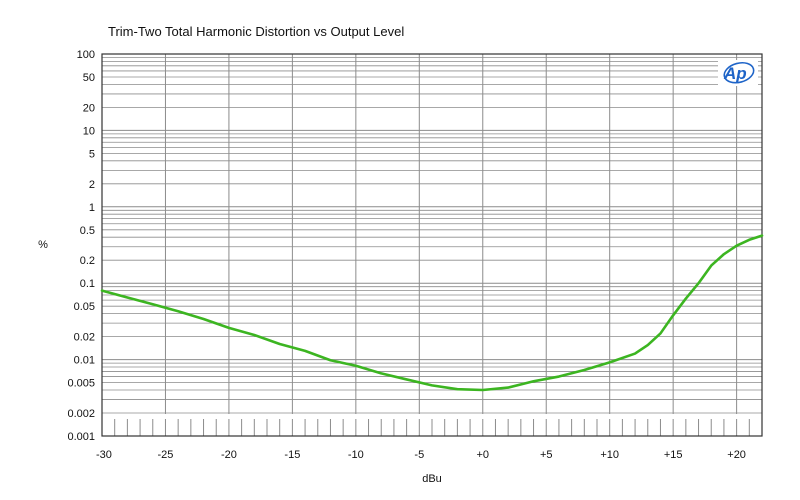 The image size is (800, 500). I want to click on y-tick-label: 5, so click(92, 154).